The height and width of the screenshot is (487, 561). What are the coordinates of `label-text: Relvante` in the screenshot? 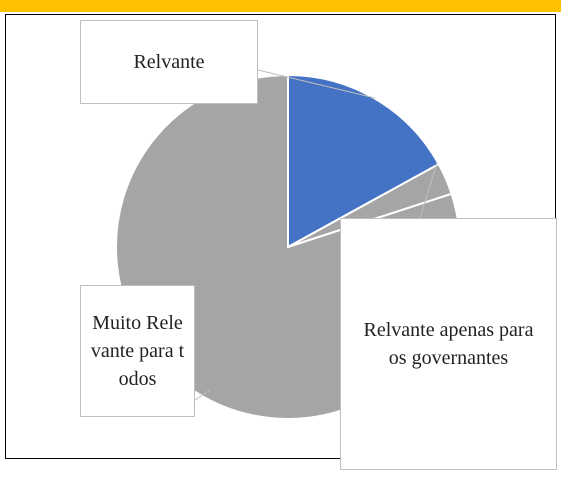 It's located at (169, 62).